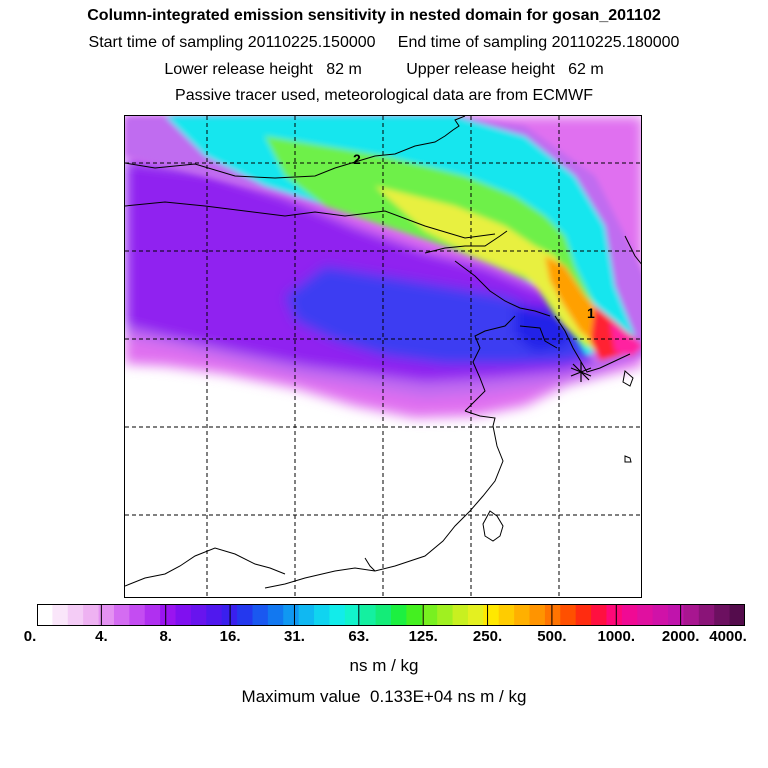 The height and width of the screenshot is (768, 768). What do you see at coordinates (487, 636) in the screenshot?
I see `colorbar-tick-label: 250.` at bounding box center [487, 636].